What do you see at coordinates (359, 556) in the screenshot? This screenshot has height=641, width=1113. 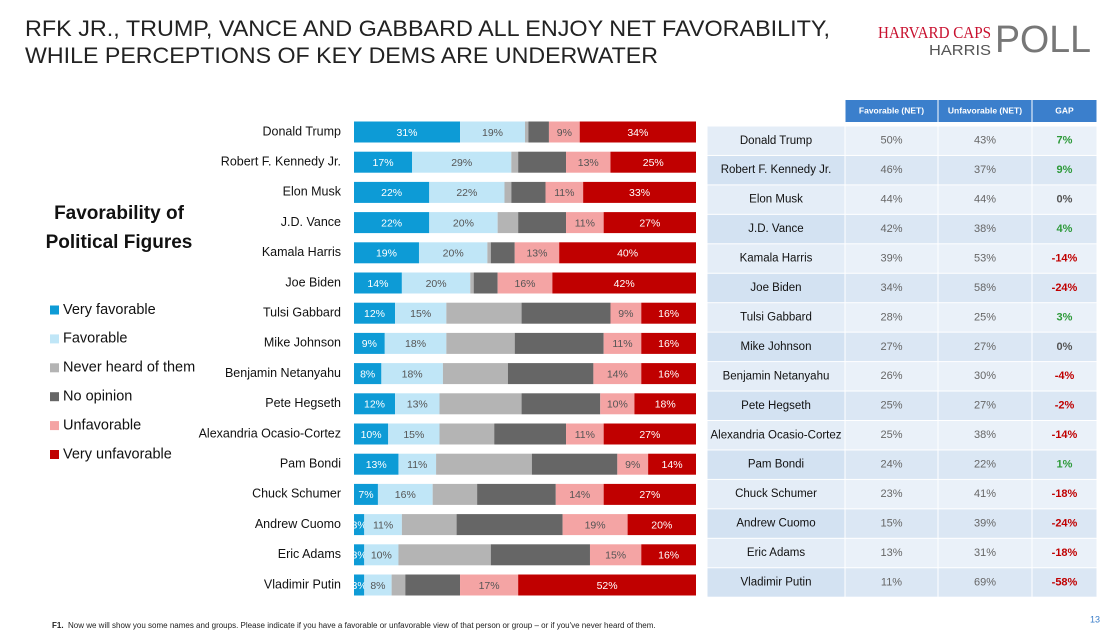 I see `value-label: 3%` at bounding box center [359, 556].